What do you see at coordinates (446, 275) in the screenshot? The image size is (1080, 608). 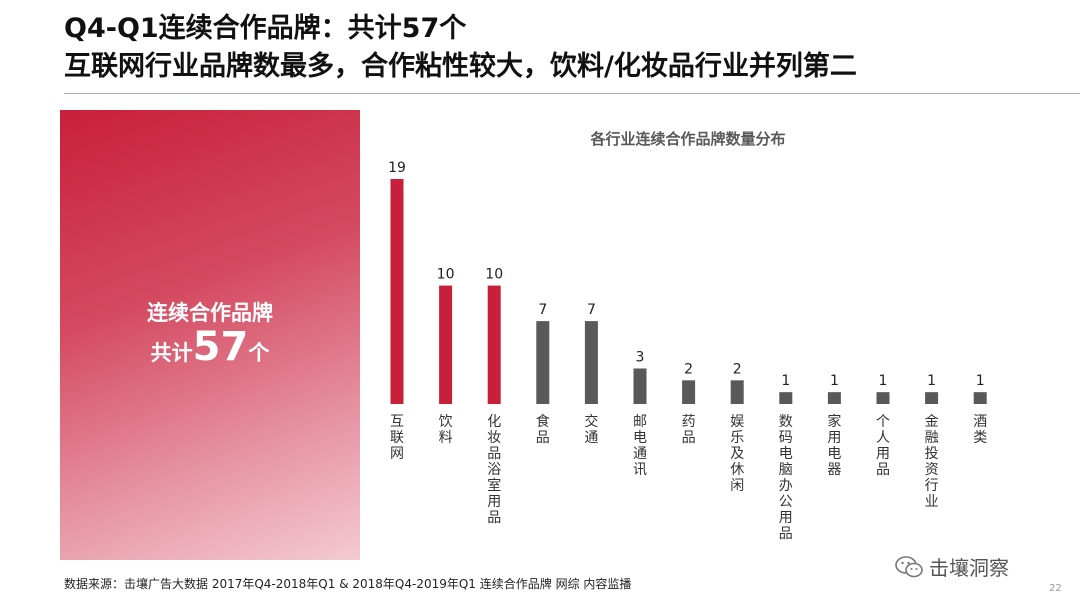 I see `bar-value-1: 10` at bounding box center [446, 275].